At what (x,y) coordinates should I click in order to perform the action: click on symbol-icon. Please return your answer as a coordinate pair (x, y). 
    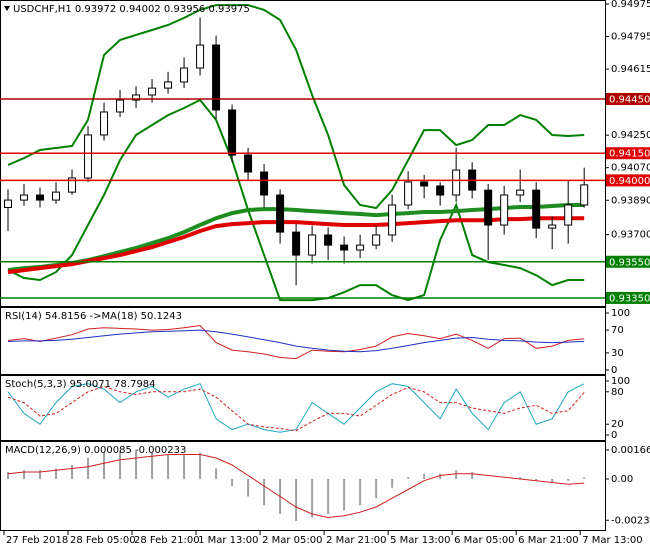
    Looking at the image, I should click on (7, 8).